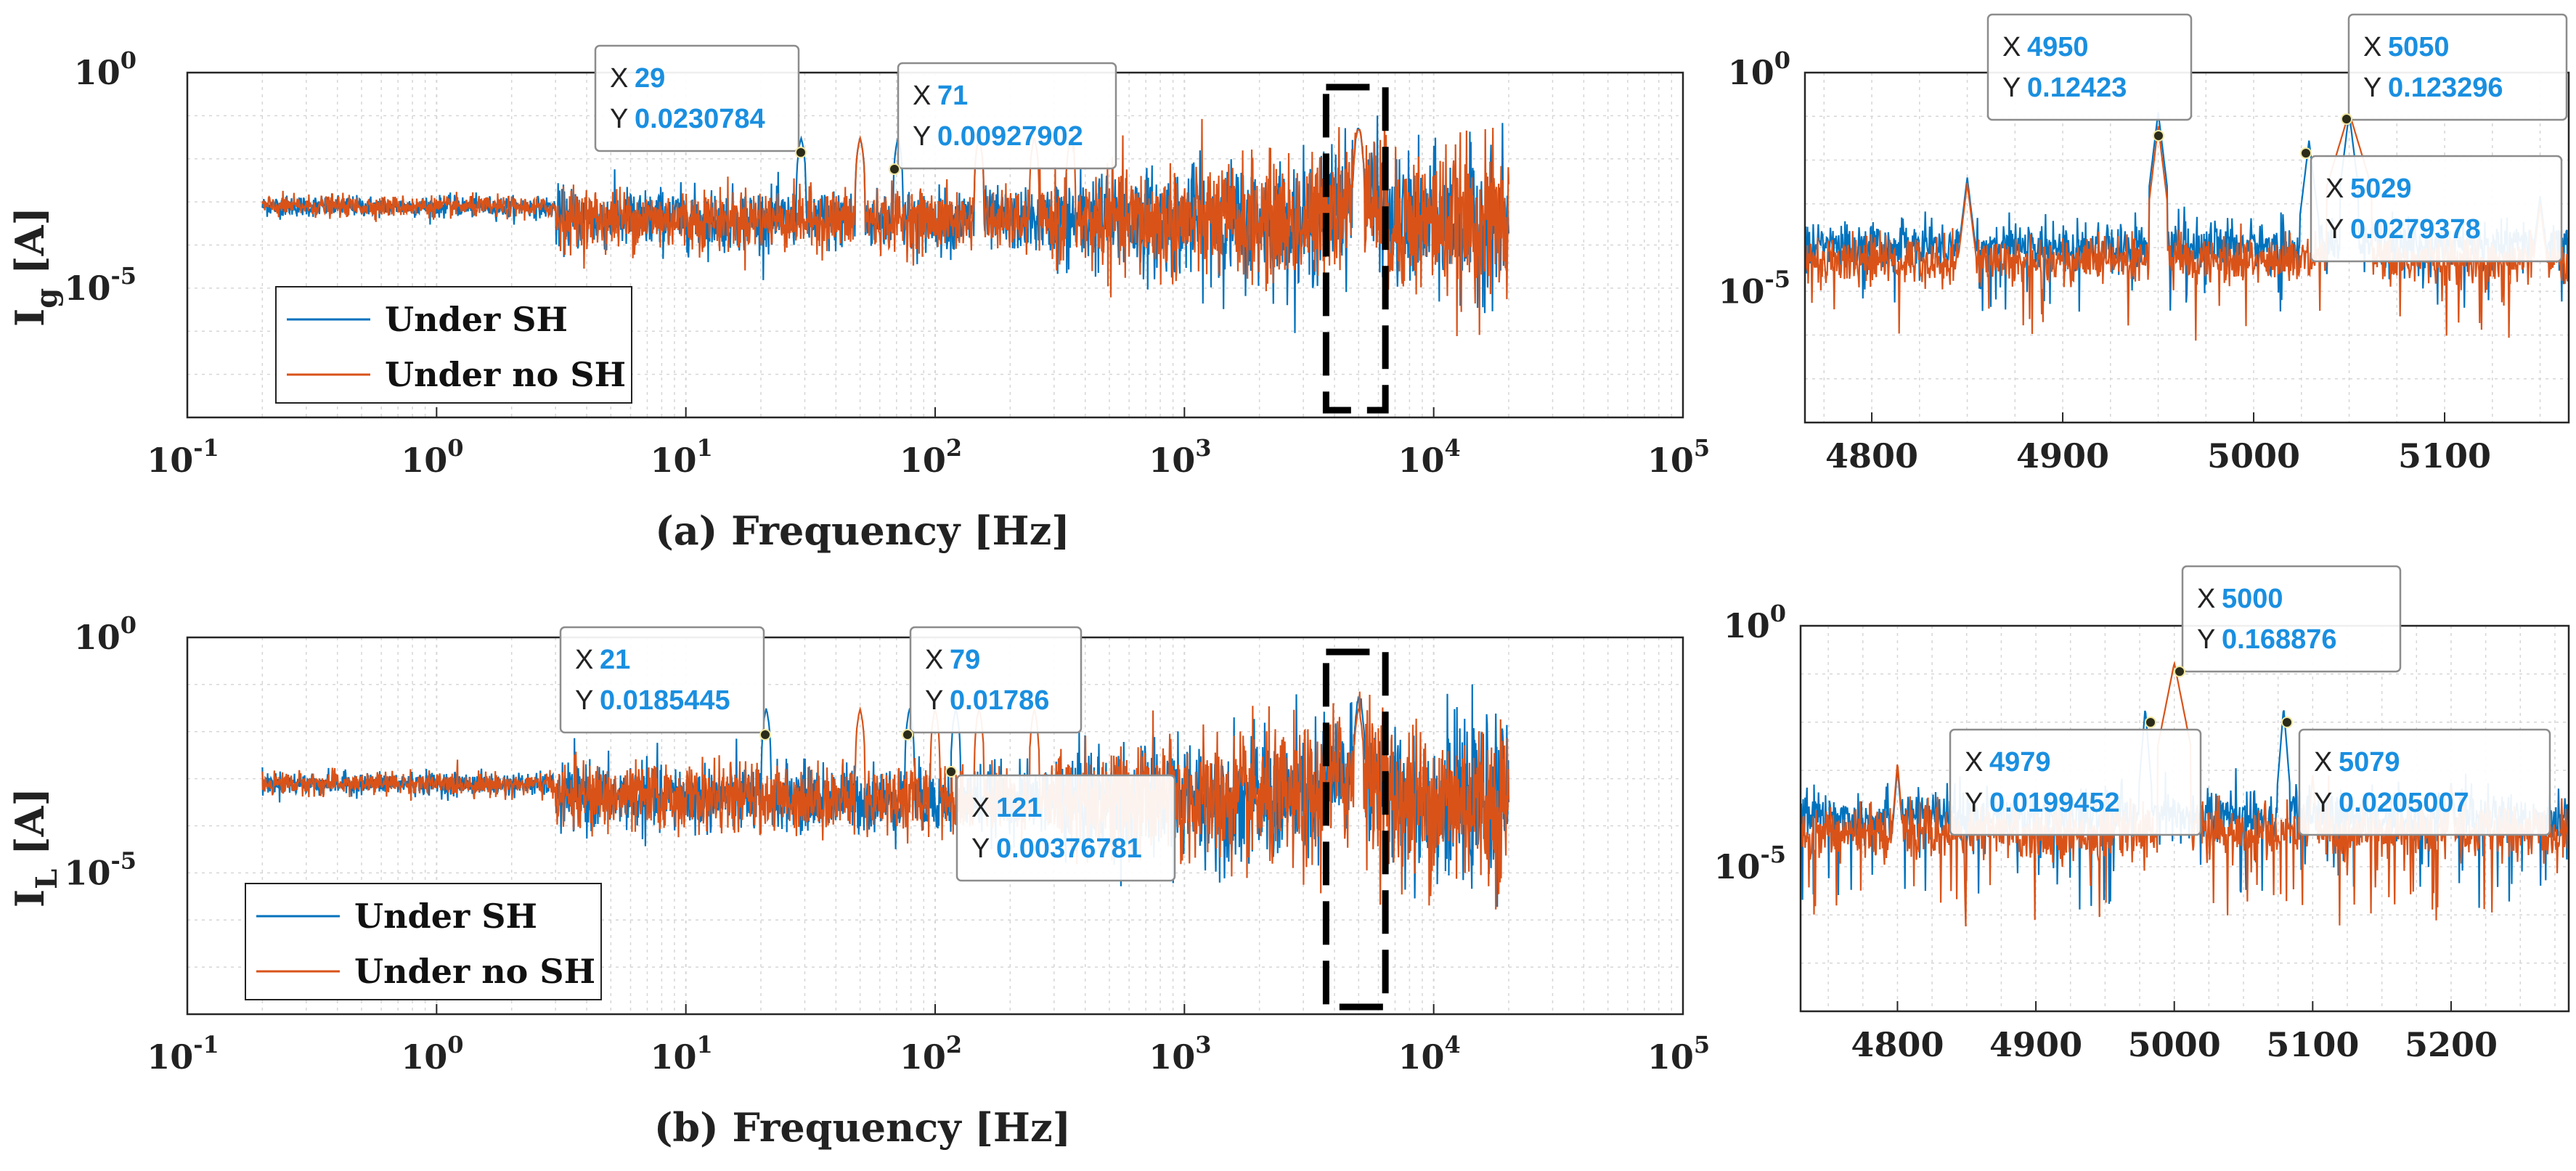 The width and height of the screenshot is (2576, 1171). I want to click on datatip-x-value: 4979, so click(2020, 762).